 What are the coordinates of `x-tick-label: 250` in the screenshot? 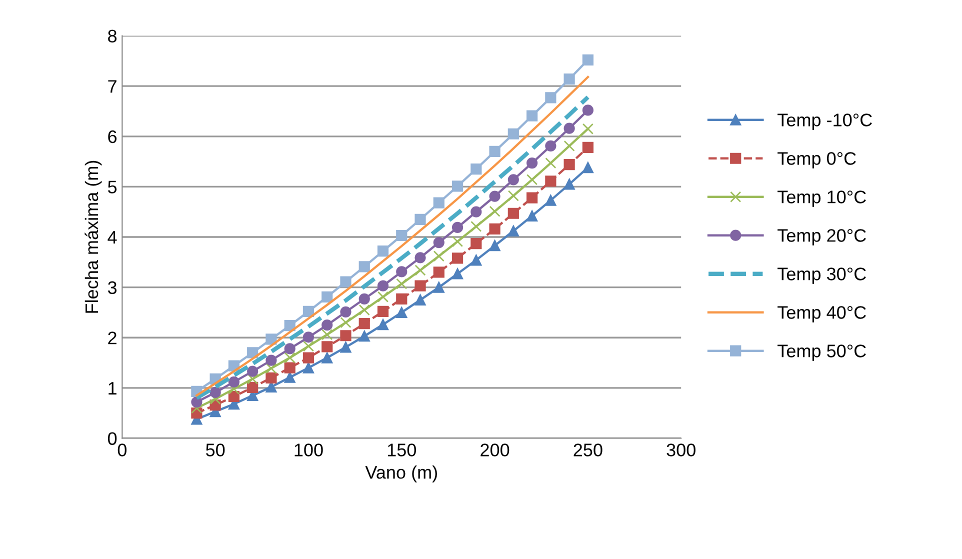 It's located at (588, 450).